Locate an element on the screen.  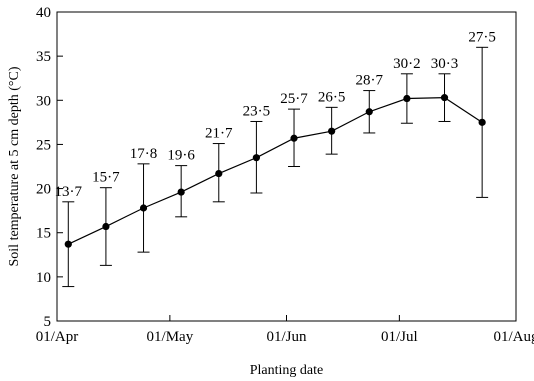
data-label: 23·5 is located at coordinates (257, 111).